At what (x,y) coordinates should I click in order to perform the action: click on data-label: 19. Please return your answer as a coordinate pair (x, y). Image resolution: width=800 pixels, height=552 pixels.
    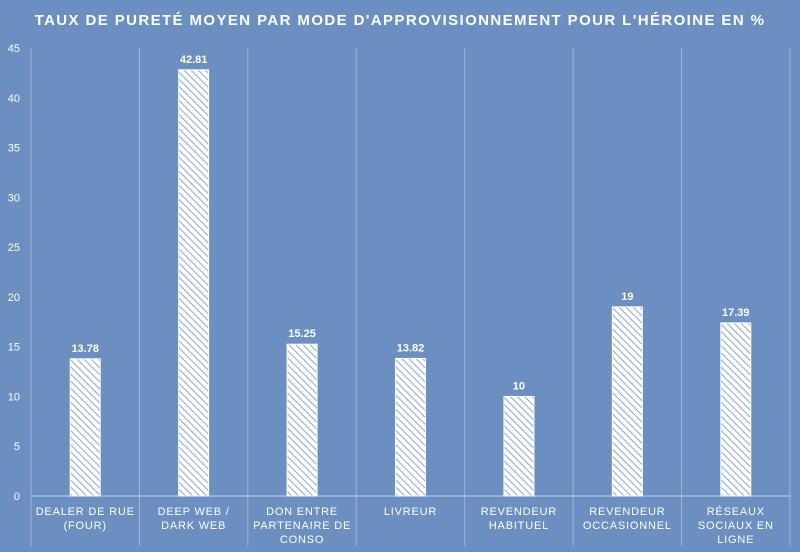
    Looking at the image, I should click on (627, 297).